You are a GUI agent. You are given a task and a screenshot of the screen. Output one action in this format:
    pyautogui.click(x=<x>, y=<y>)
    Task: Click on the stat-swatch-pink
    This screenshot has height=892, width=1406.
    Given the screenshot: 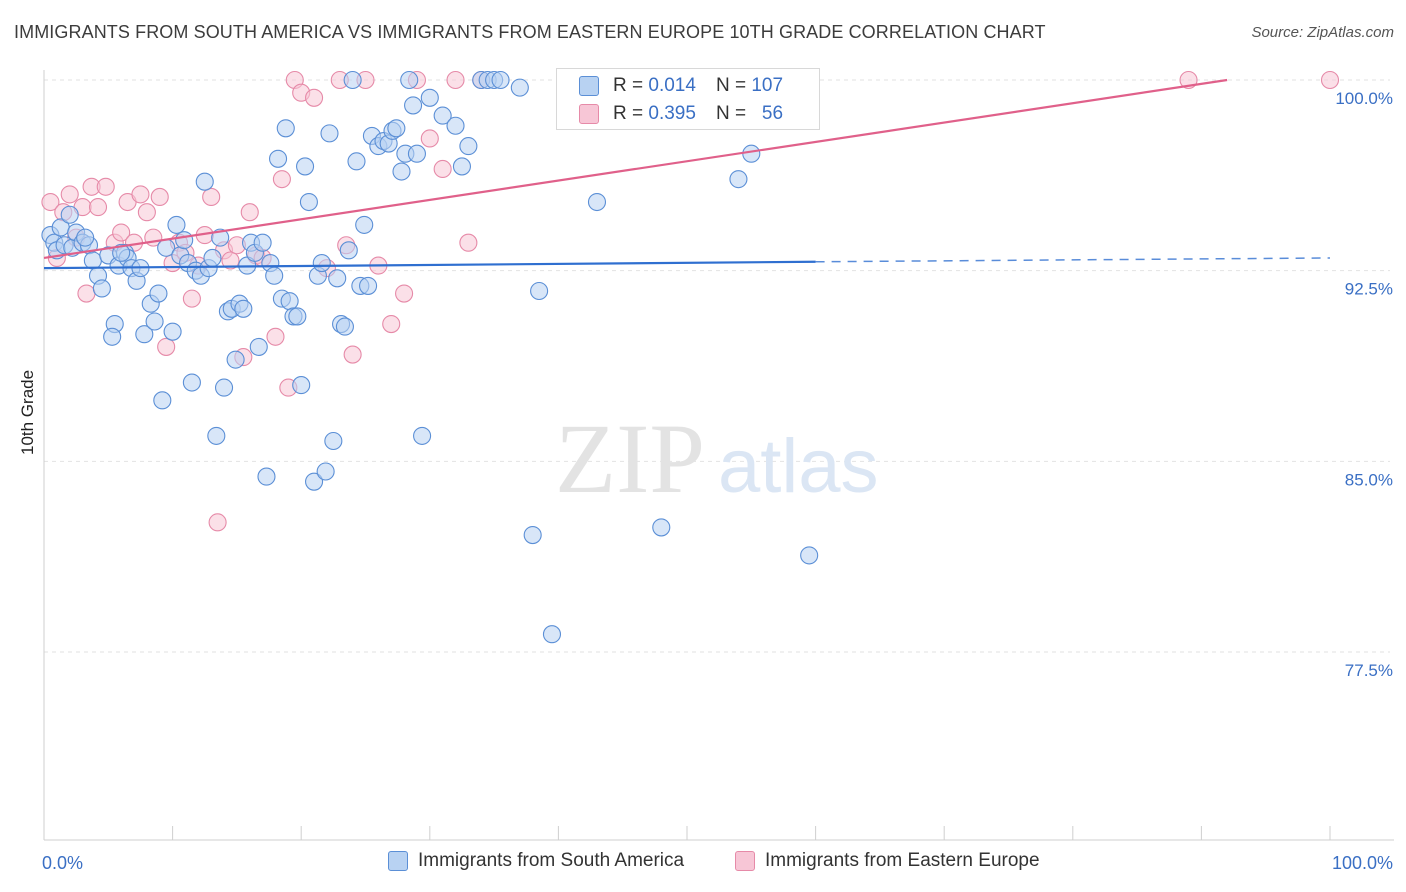 What is the action you would take?
    pyautogui.click(x=589, y=114)
    